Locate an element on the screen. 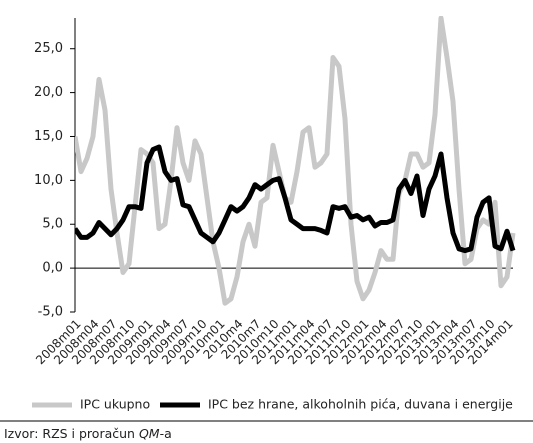 The width and height of the screenshot is (533, 443). y-tick-label: 20,0 is located at coordinates (48, 92).